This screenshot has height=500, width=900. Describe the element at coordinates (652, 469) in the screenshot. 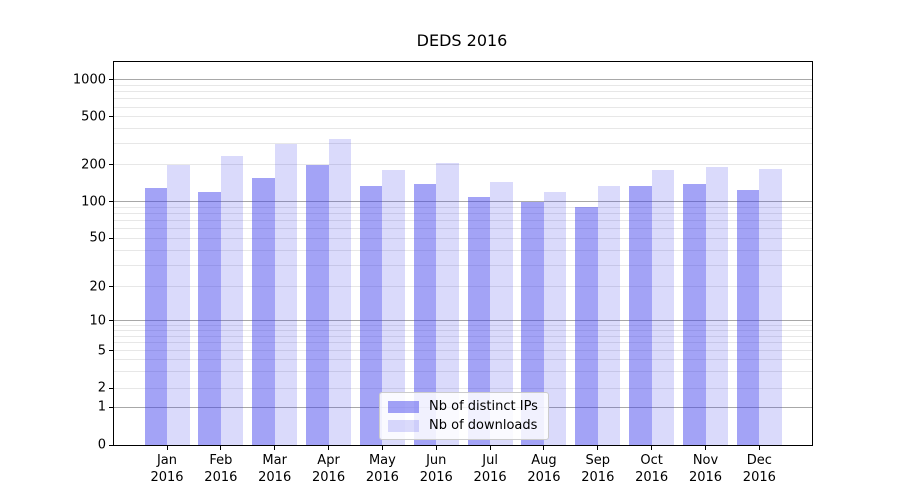

I see `x-tick-label-oct: Oct 2016` at that location.